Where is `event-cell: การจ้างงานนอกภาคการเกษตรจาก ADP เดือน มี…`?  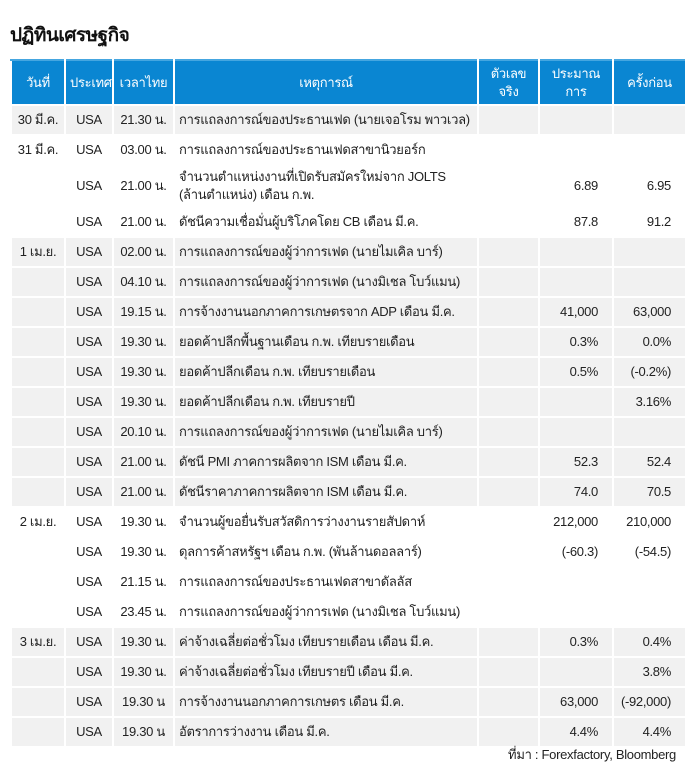
event-cell: การจ้างงานนอกภาคการเกษตรจาก ADP เดือน มี… is located at coordinates (326, 312).